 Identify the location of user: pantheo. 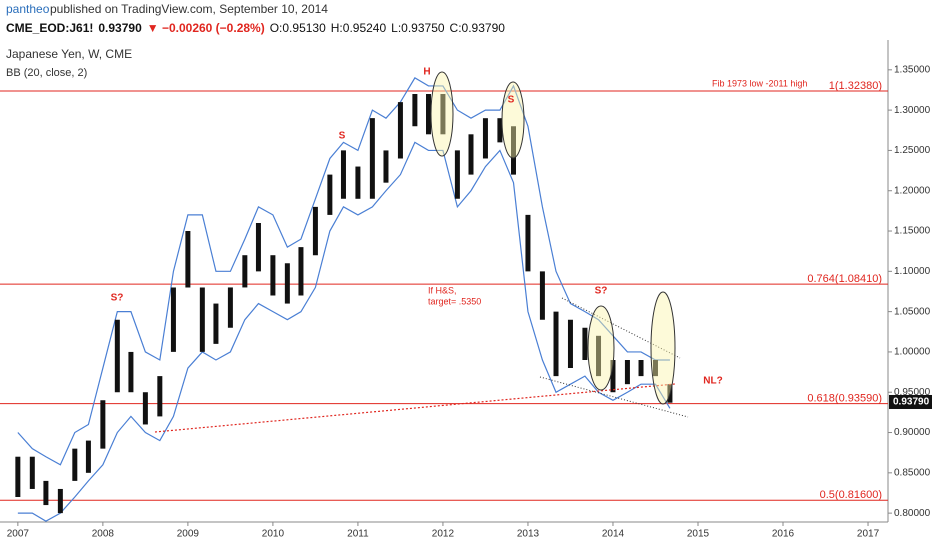
(28, 9).